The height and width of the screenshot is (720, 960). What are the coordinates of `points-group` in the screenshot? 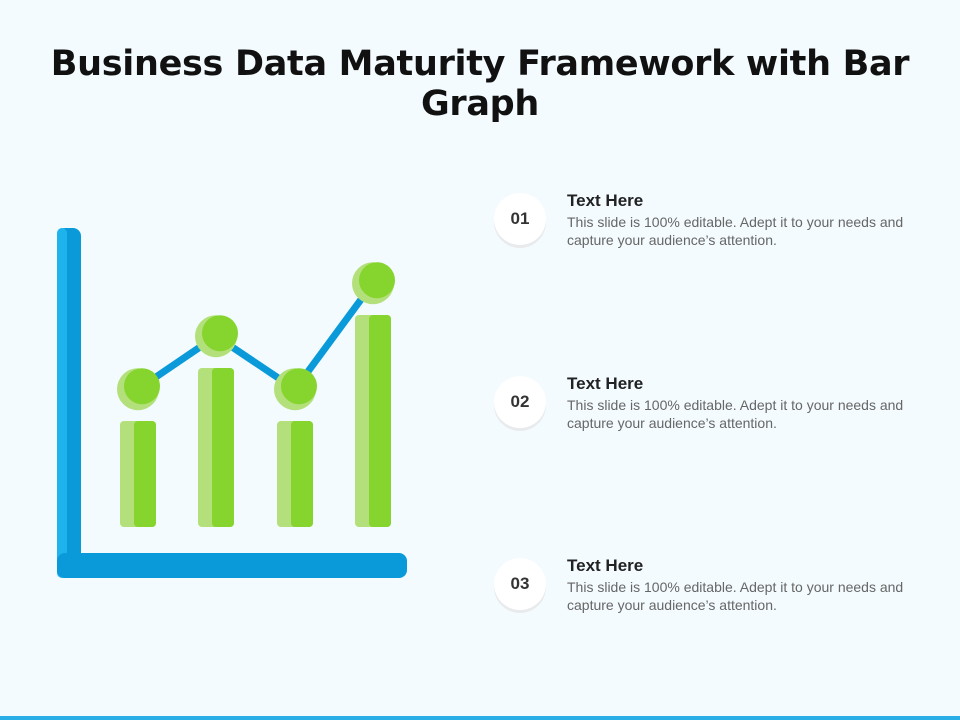 It's located at (256, 336).